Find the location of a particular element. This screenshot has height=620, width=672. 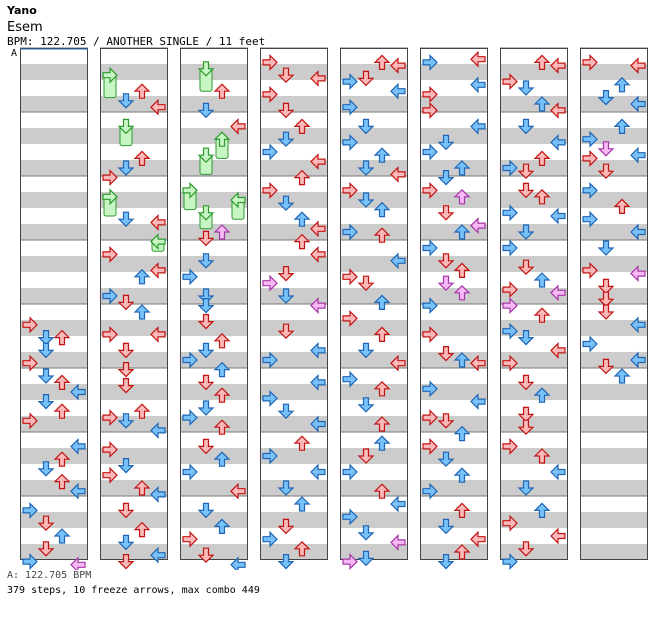

song-meta: BPM: 122.705 / ANOTHER SINGLE / 11 feet is located at coordinates (136, 41).